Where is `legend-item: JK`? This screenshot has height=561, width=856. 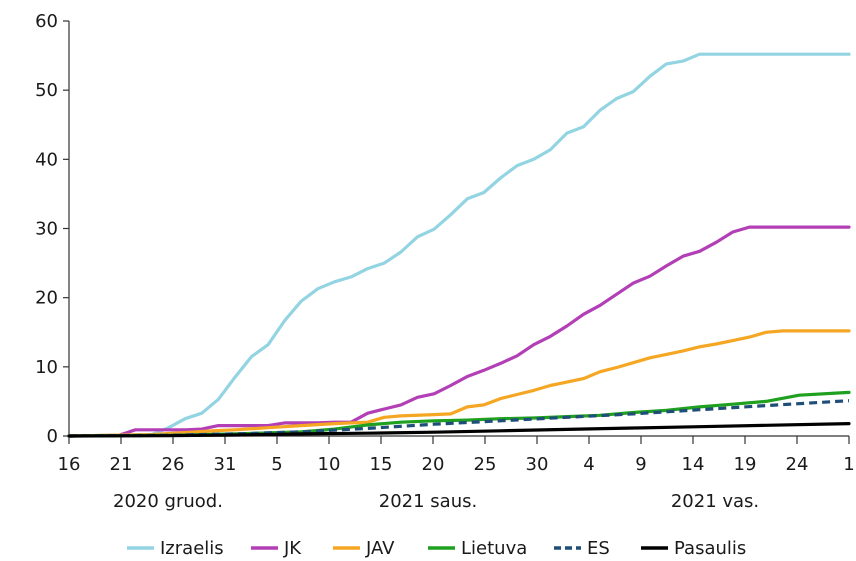
legend-item: JK is located at coordinates (276, 548).